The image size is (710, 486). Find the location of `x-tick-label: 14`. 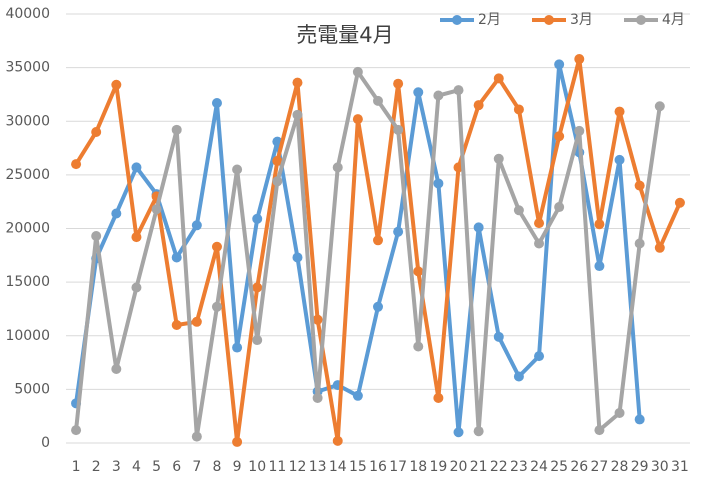

x-tick-label: 14 is located at coordinates (338, 467).